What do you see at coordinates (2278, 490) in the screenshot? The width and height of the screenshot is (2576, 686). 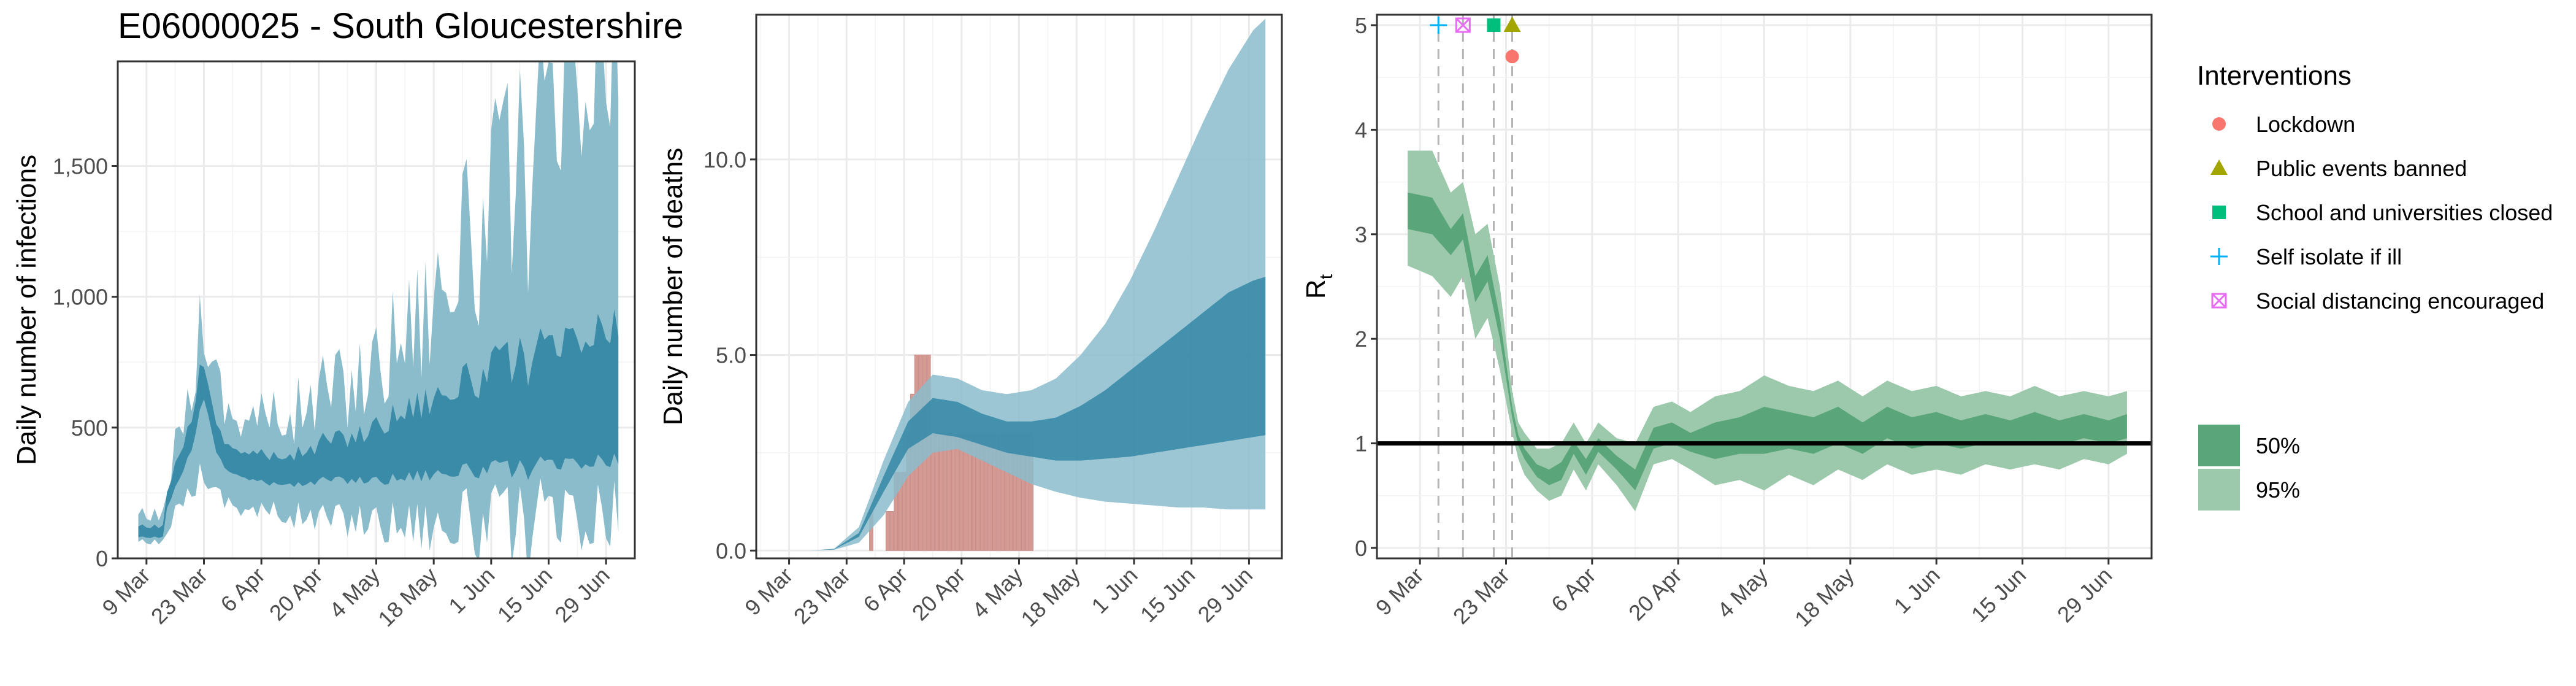 I see `legend-label: 95%` at bounding box center [2278, 490].